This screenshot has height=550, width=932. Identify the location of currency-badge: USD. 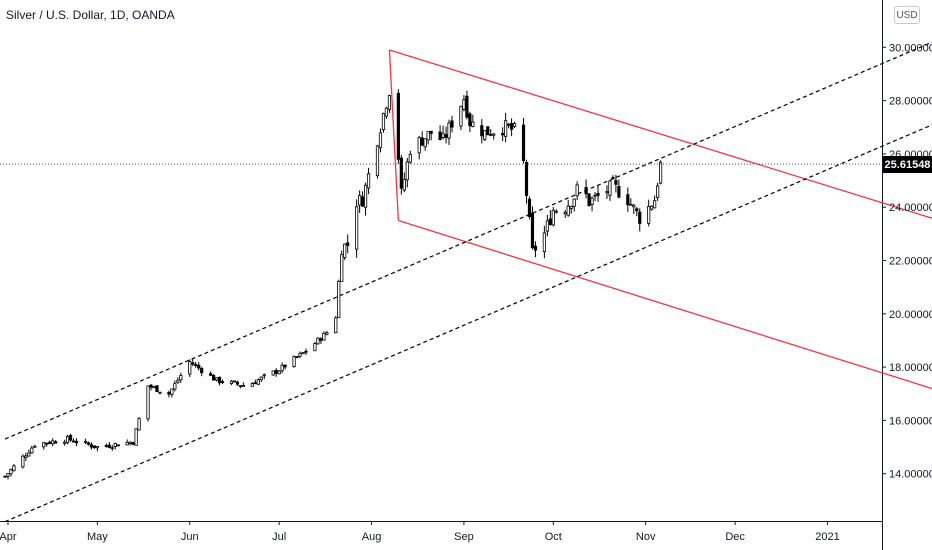
(907, 15).